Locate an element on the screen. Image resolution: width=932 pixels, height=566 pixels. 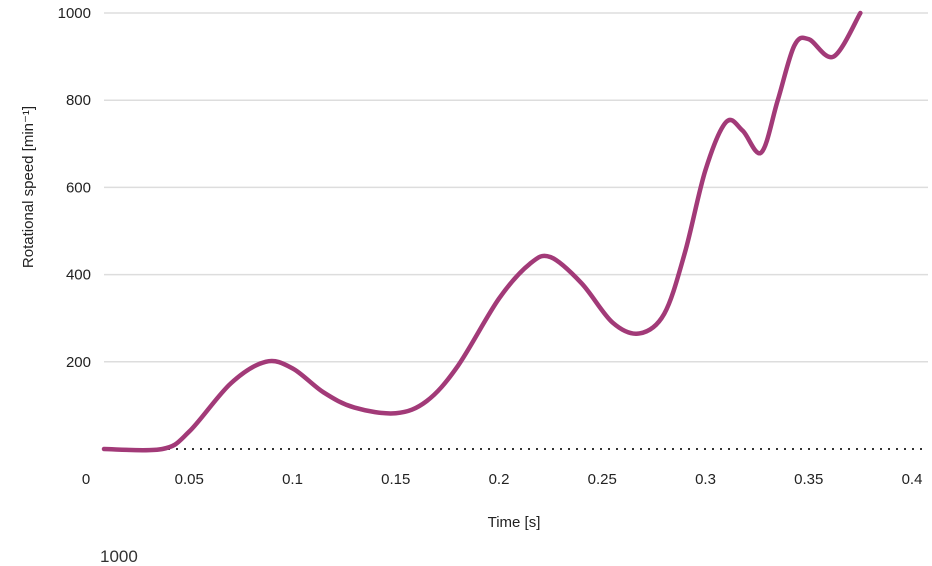
x-tick-label: 0.35 is located at coordinates (808, 479).